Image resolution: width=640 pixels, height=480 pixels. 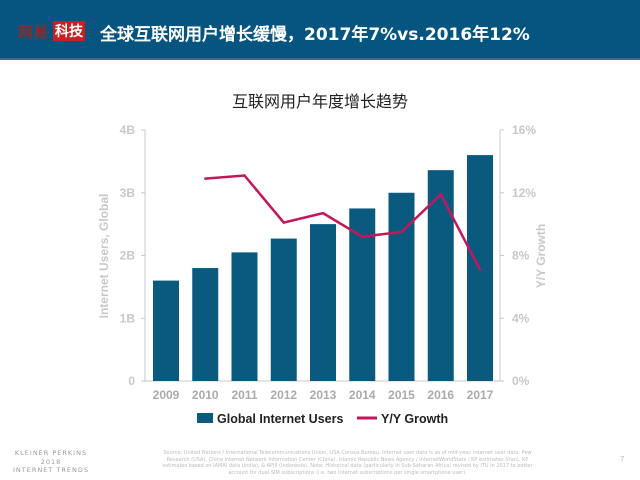 What do you see at coordinates (541, 256) in the screenshot?
I see `y2-axis-label: Y/Y Growth` at bounding box center [541, 256].